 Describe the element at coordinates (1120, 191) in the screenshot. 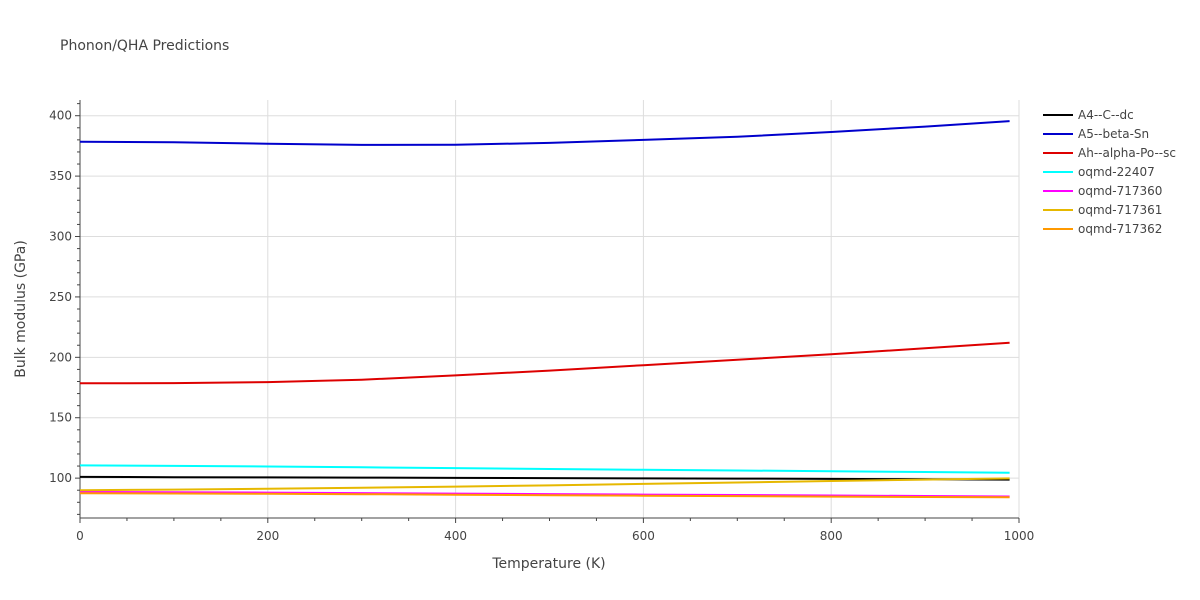

I see `legend-label: oqmd-717360` at that location.